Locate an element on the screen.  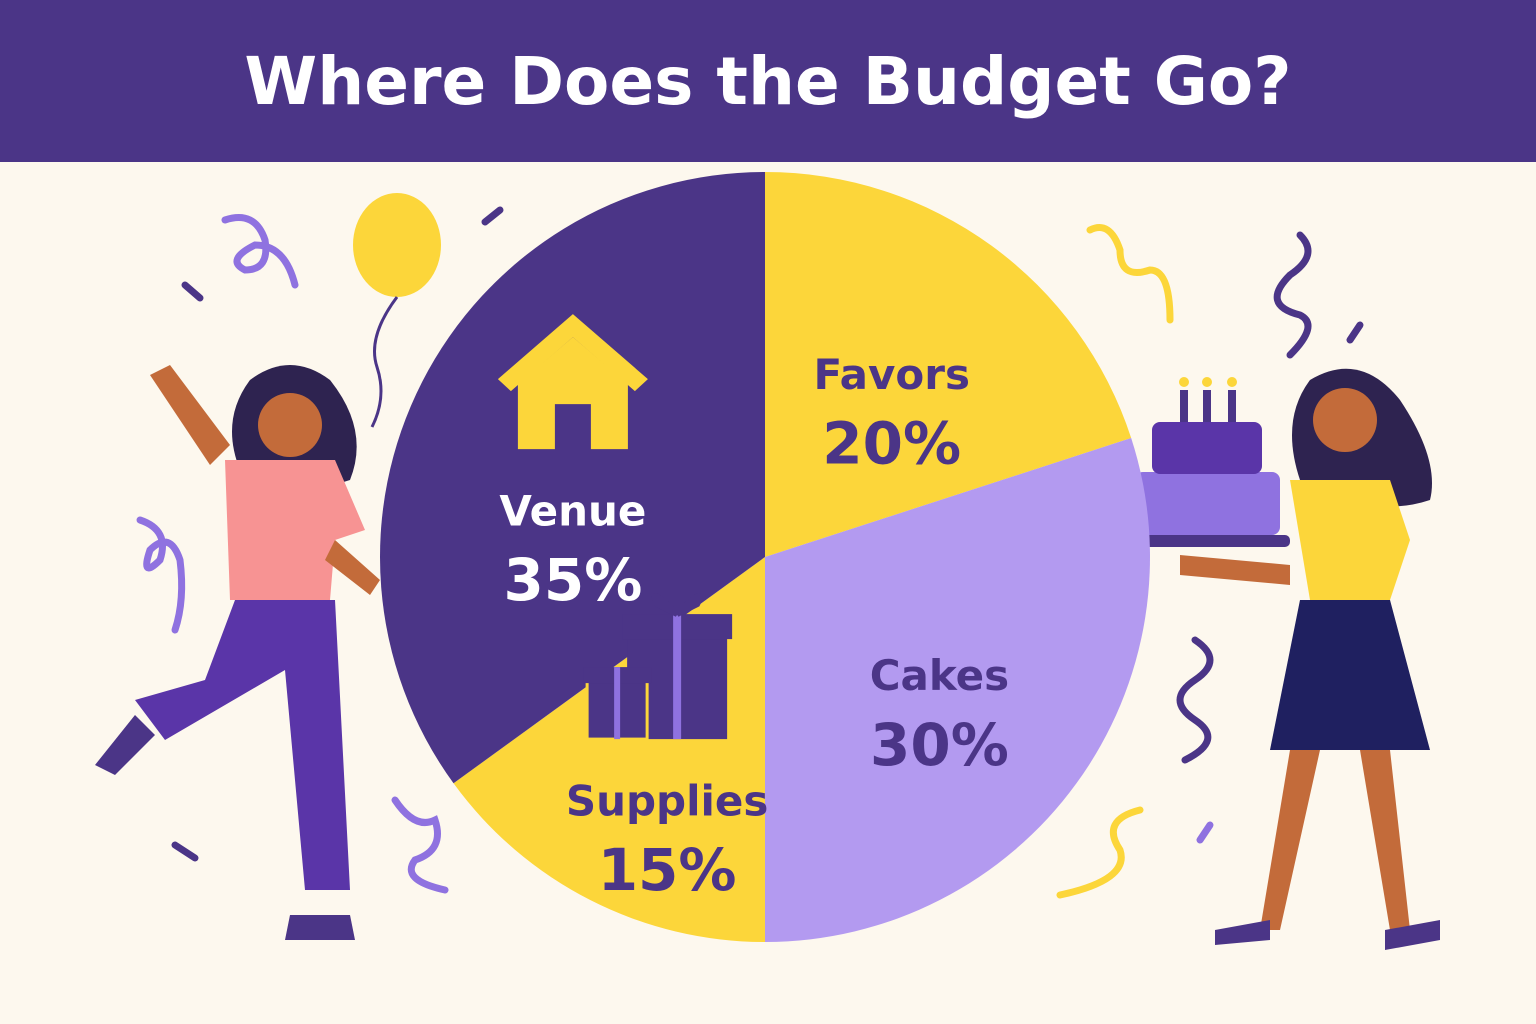
gift-icon is located at coordinates (658, 667).